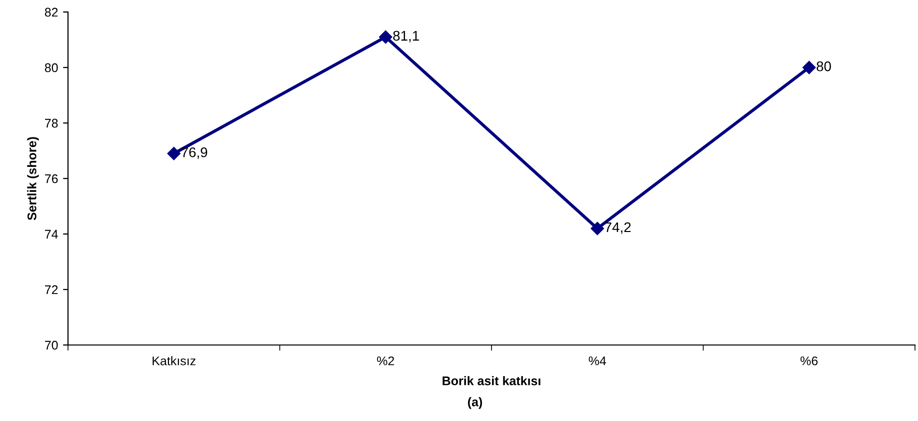 The height and width of the screenshot is (421, 918). What do you see at coordinates (174, 361) in the screenshot?
I see `x-tick-label: Katkısız` at bounding box center [174, 361].